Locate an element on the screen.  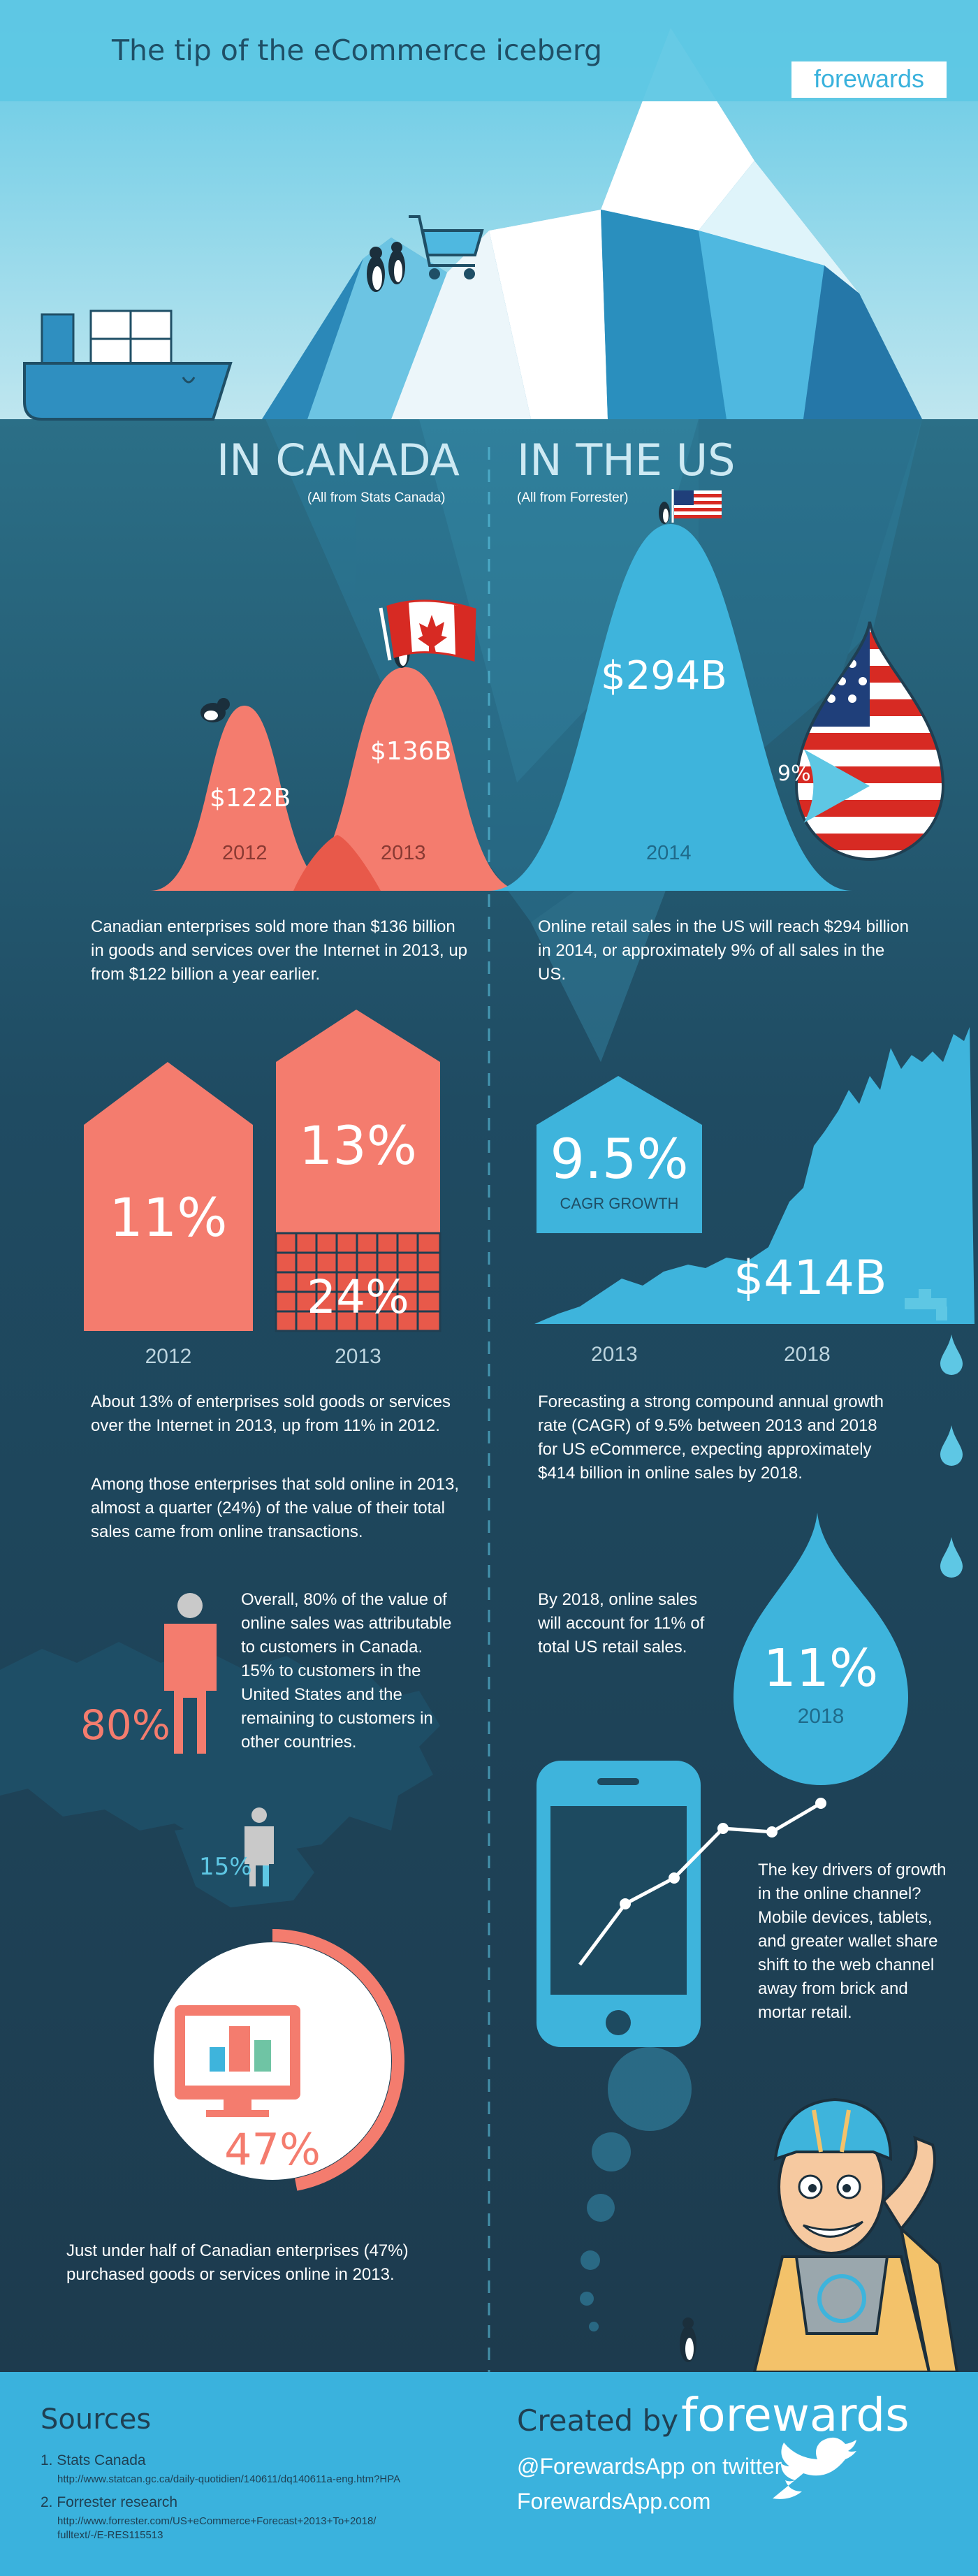
shopping-cart-icon is located at coordinates (446, 247).